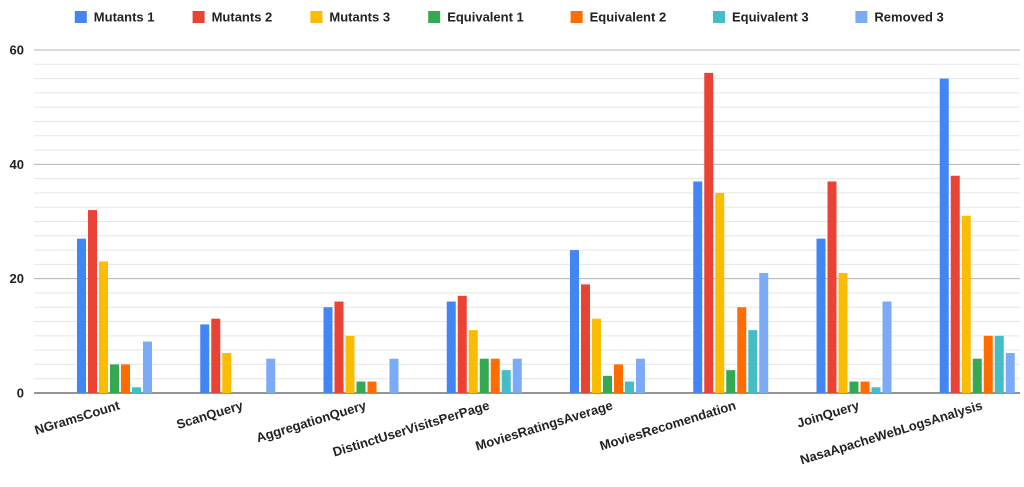 Image resolution: width=1024 pixels, height=487 pixels. Describe the element at coordinates (668, 426) in the screenshot. I see `x-category-label: MoviesRecomendation` at that location.